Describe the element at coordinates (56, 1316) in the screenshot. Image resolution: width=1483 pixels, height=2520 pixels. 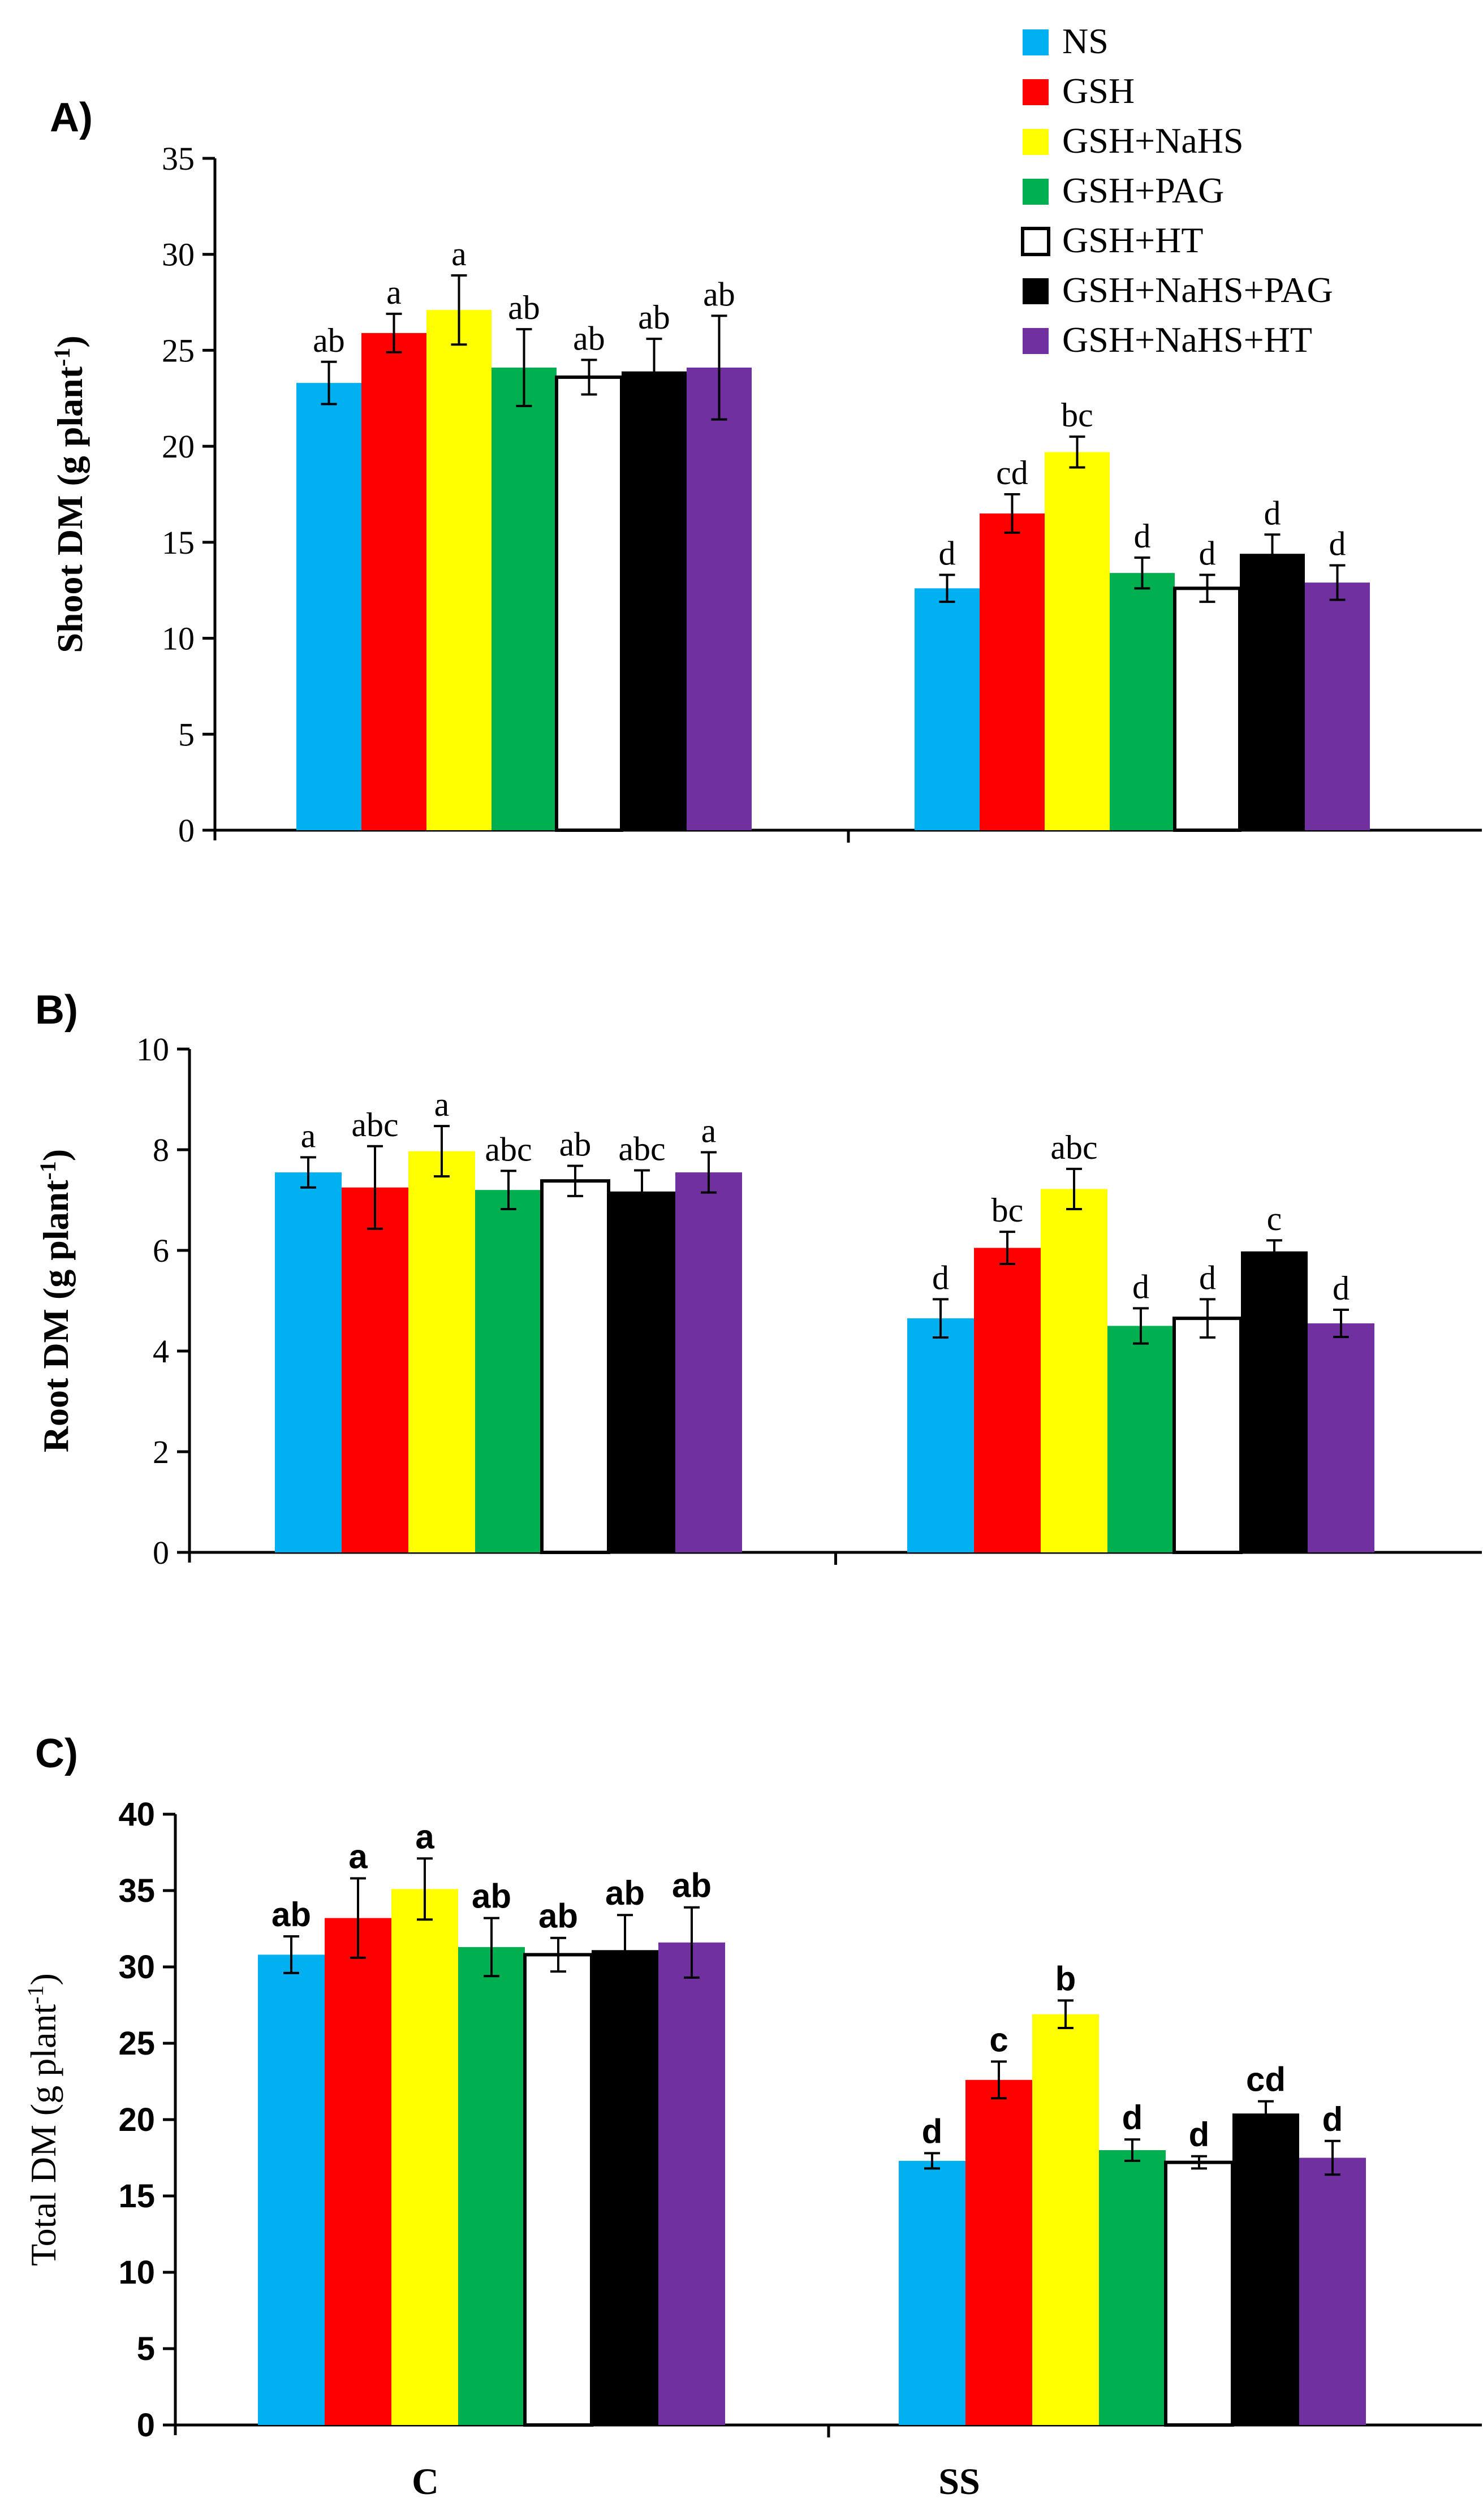
I see `y-axis-title-main: Root DM (g plant` at that location.